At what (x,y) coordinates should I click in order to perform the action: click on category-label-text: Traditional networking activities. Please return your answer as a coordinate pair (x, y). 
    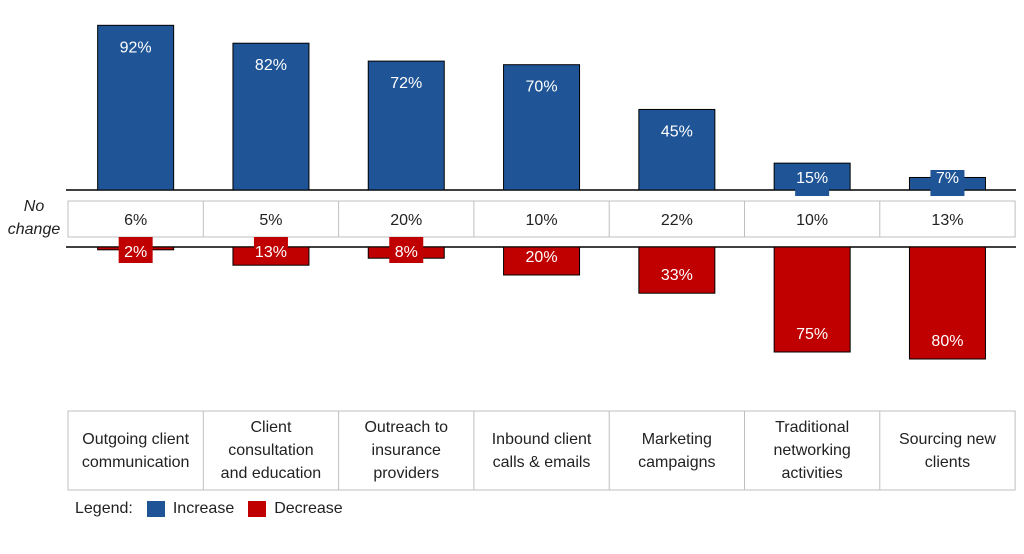
    Looking at the image, I should click on (811, 450).